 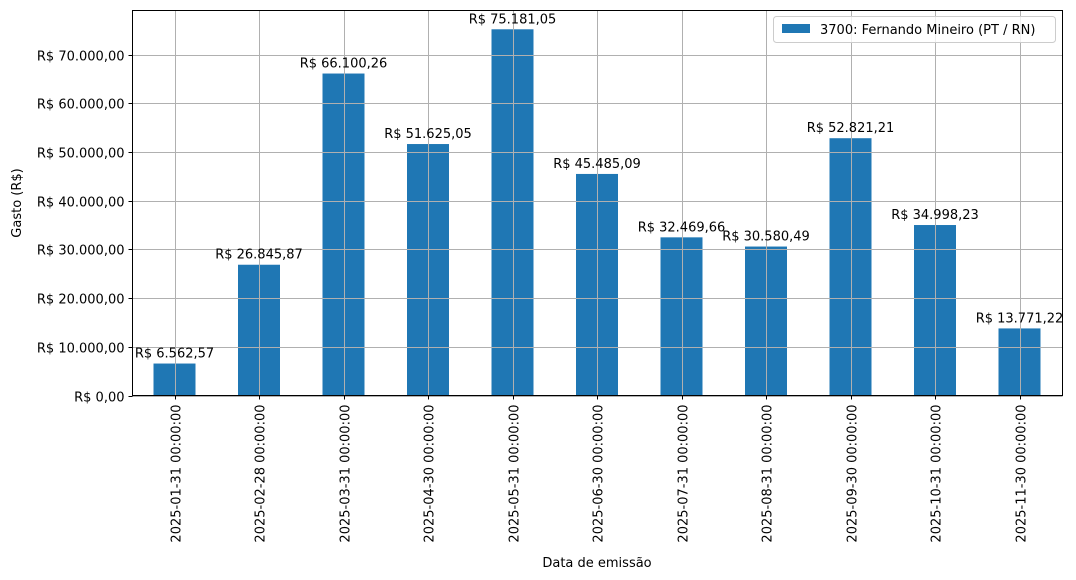 What do you see at coordinates (81, 203) in the screenshot?
I see `y-tick-label: R$ 40.000,00` at bounding box center [81, 203].